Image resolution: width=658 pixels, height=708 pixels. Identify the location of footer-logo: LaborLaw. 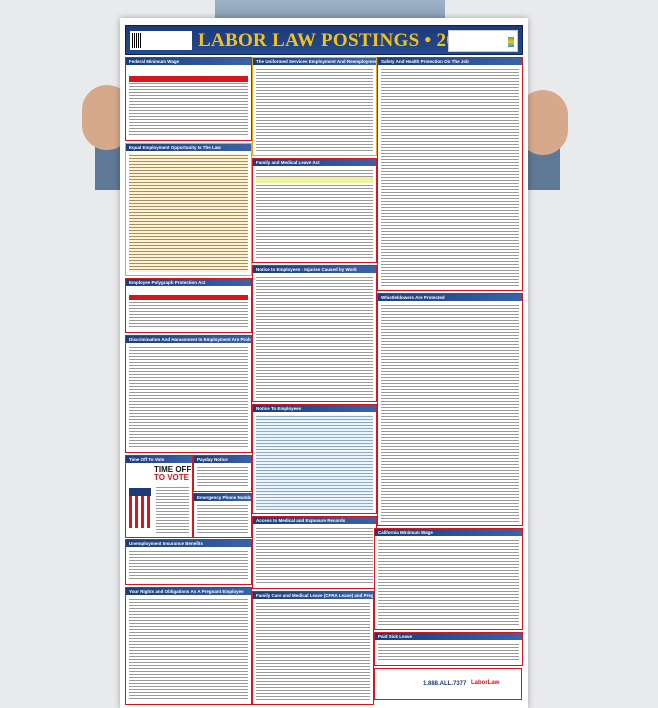
(485, 683).